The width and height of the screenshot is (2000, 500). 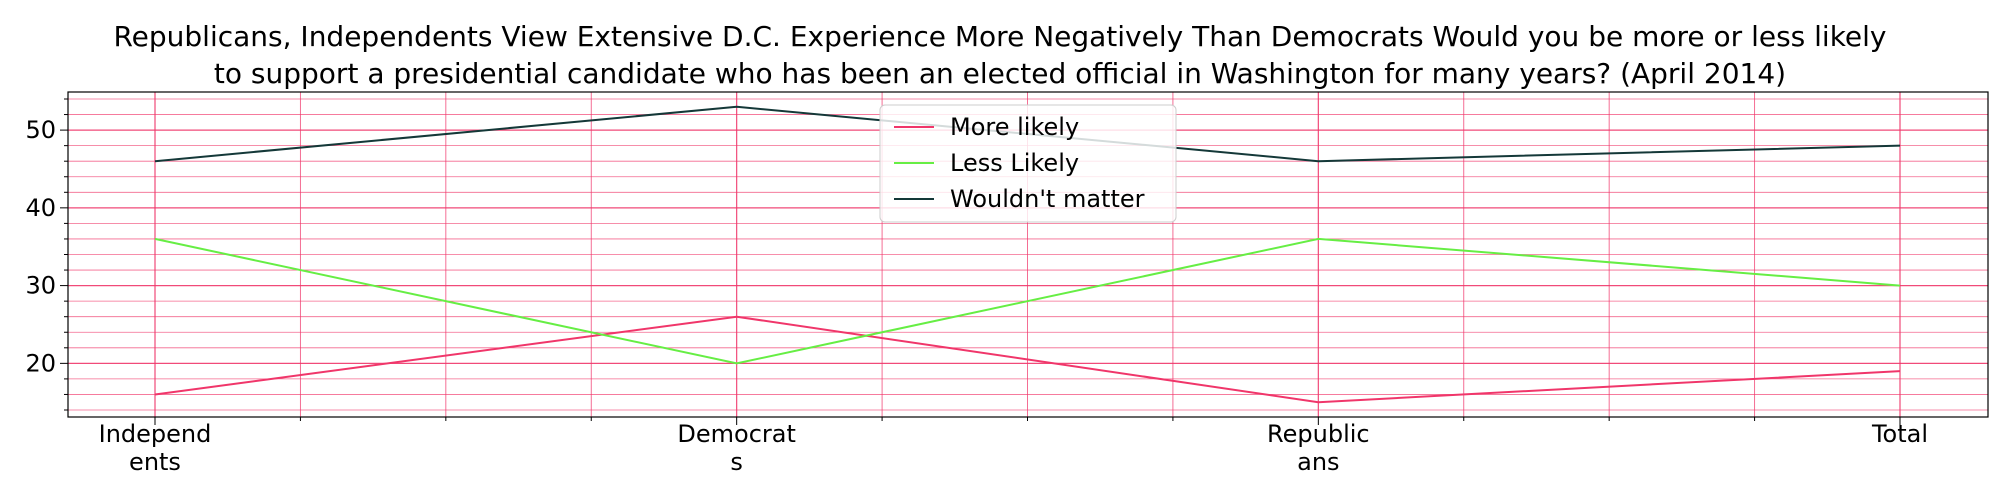 What do you see at coordinates (1318, 434) in the screenshot?
I see `x-tick-label: Republic` at bounding box center [1318, 434].